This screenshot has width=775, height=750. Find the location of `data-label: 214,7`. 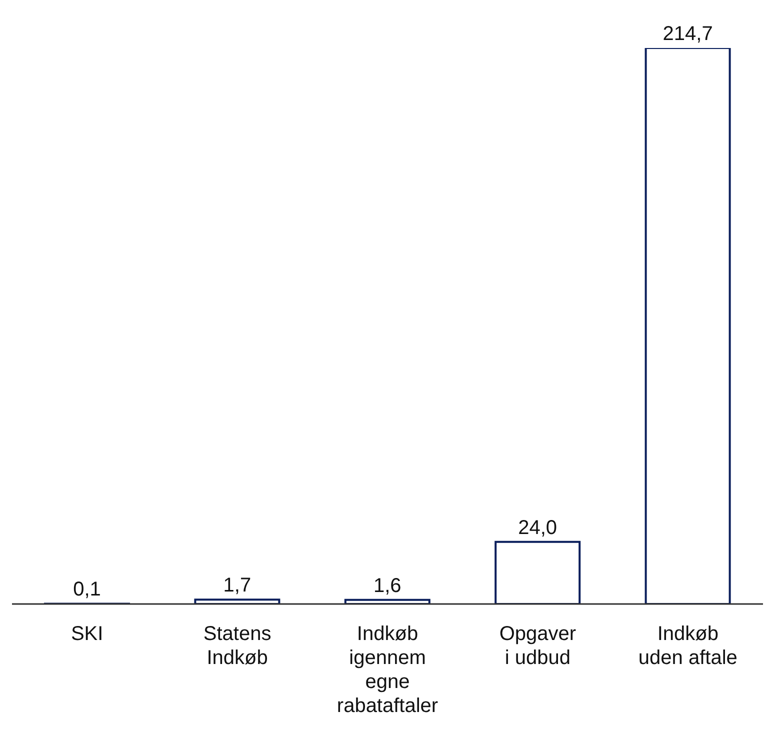

data-label: 214,7 is located at coordinates (687, 34).